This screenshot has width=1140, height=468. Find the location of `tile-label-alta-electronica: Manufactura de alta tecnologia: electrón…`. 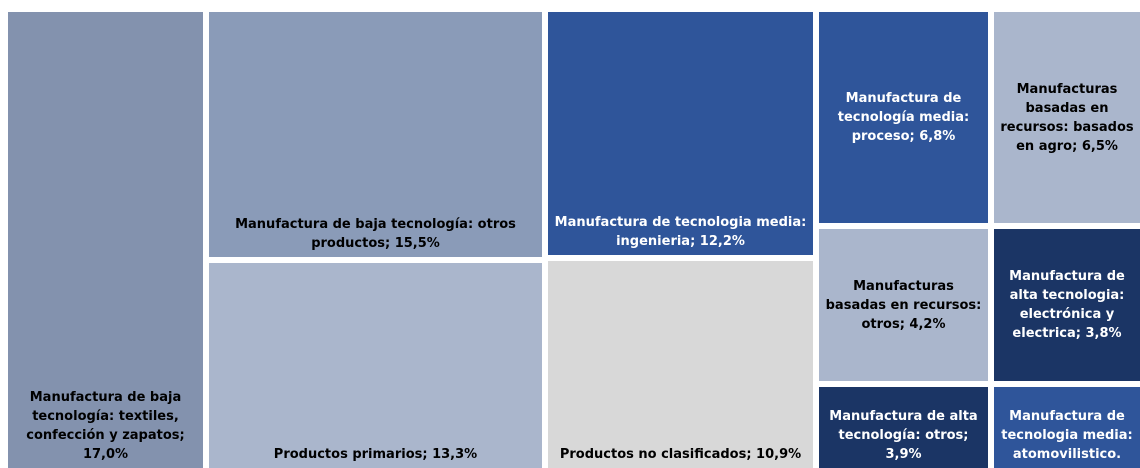

tile-label-alta-electronica: Manufactura de alta tecnologia: electrón… is located at coordinates (1067, 305).